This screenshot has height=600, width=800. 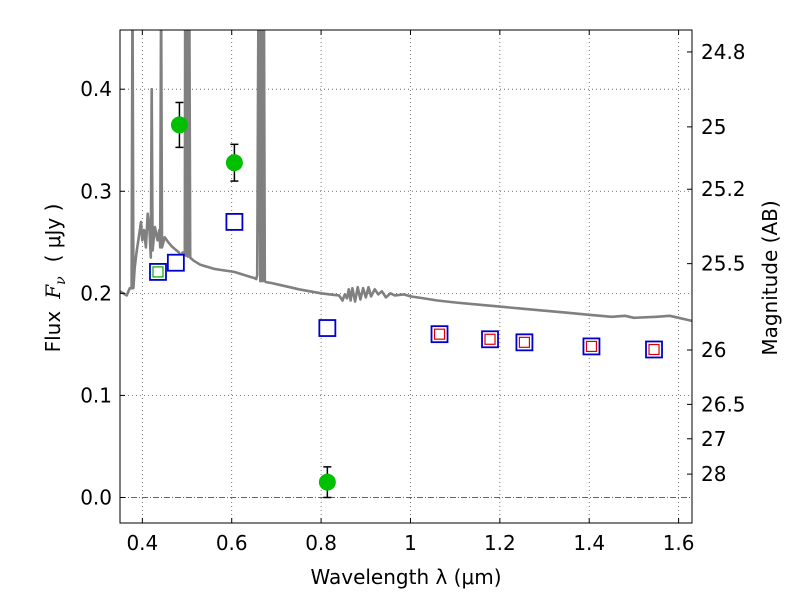 I want to click on y-tick-label: 0.4, so click(x=96, y=89).